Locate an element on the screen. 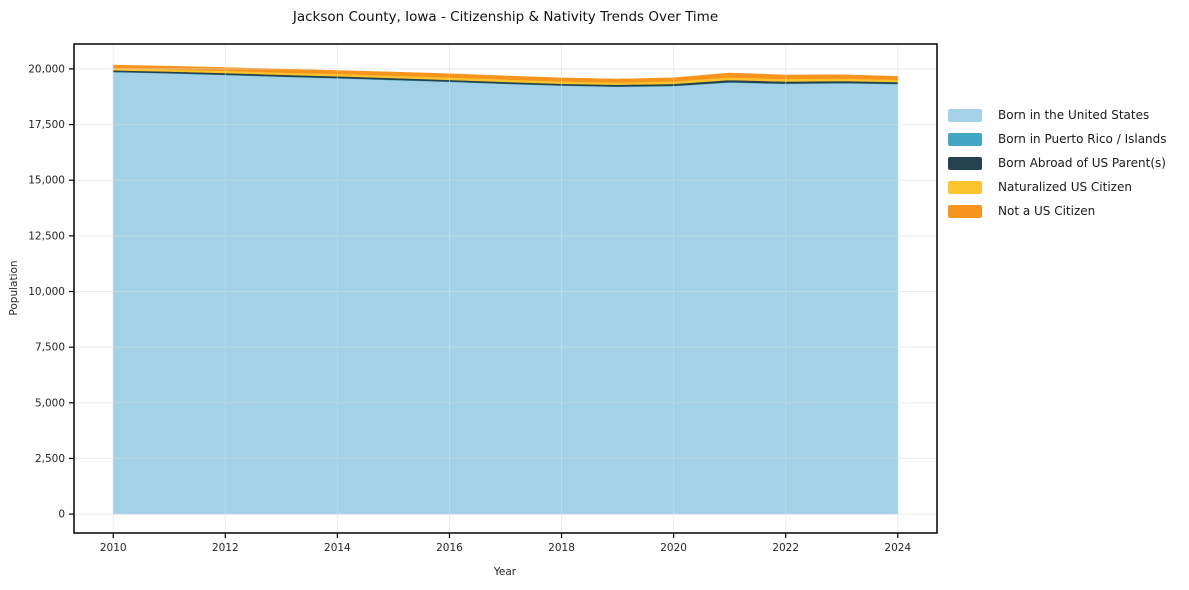 The height and width of the screenshot is (590, 1189). y-tick-label: 12,500 is located at coordinates (46, 236).